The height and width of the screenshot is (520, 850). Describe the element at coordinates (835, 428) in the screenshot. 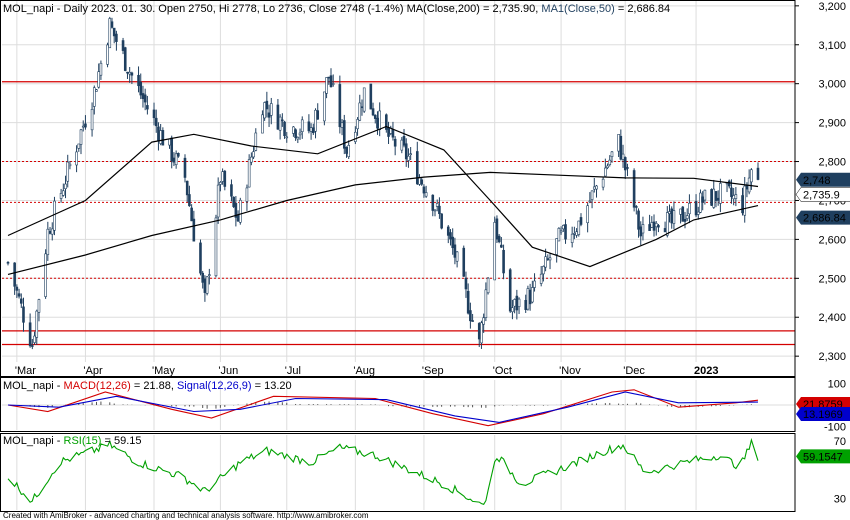

I see `macd-y-tick-label: -100` at that location.